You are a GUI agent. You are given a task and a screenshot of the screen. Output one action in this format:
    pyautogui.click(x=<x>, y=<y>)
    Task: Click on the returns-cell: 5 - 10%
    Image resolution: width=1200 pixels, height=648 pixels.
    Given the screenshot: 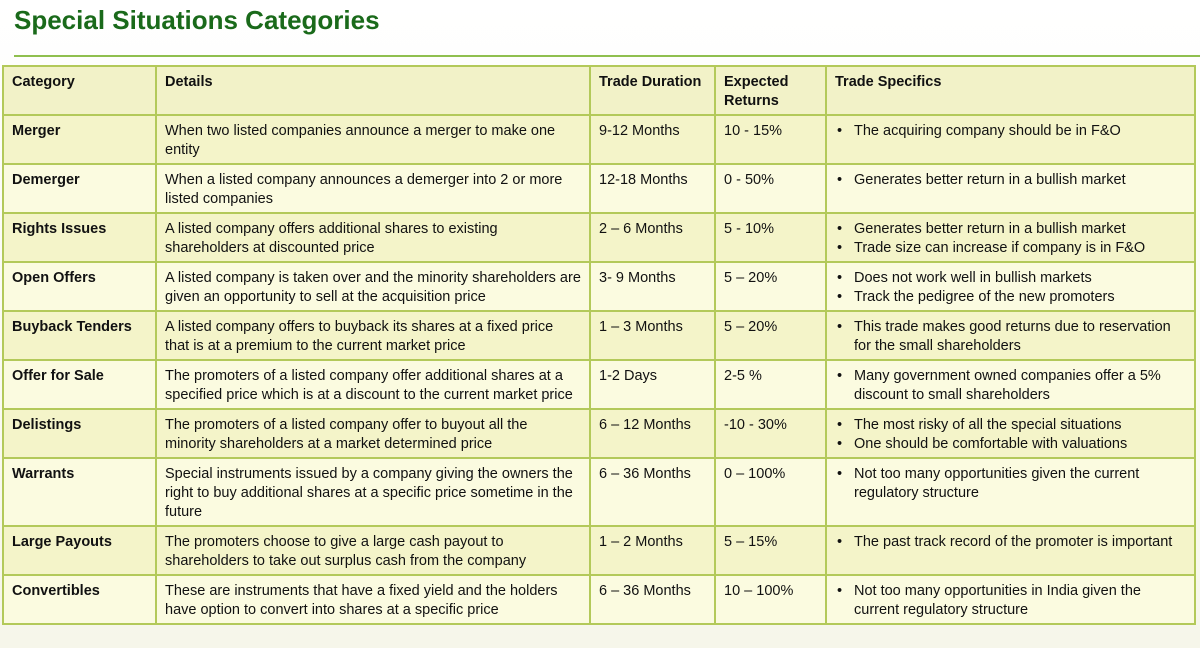 What is the action you would take?
    pyautogui.click(x=770, y=237)
    